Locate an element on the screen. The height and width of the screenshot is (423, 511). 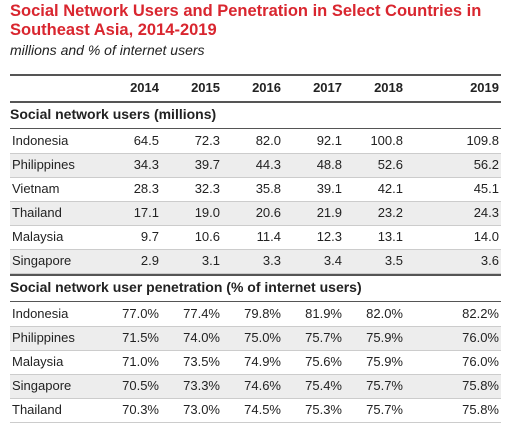
year-header-row: 2014 2015 2016 2017 2018 2019 is located at coordinates (255, 90).